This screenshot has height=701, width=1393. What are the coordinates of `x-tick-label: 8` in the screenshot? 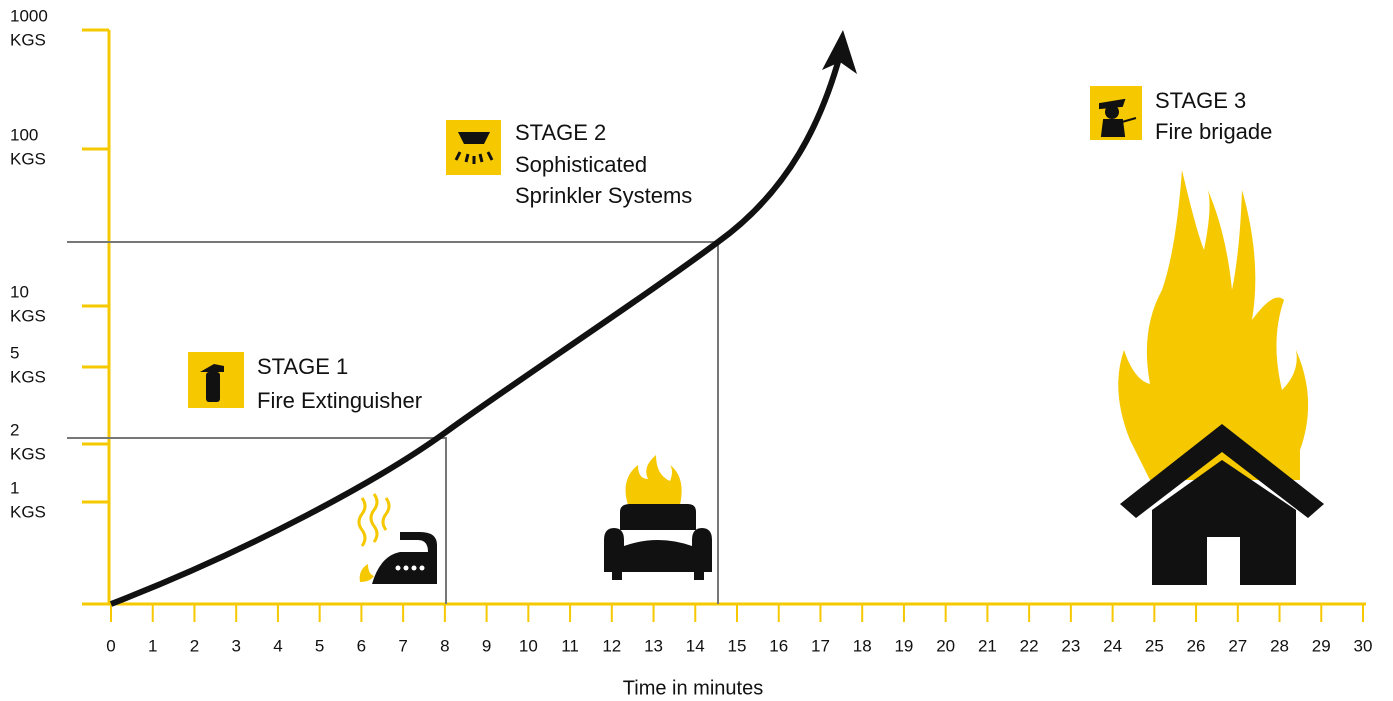 It's located at (444, 645).